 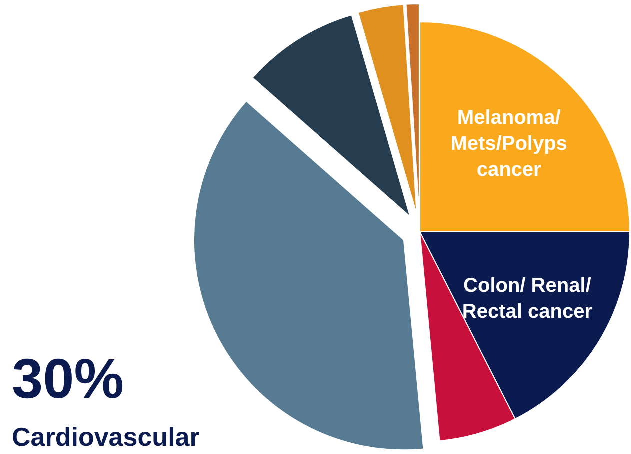 I want to click on slice-label: Colon/ Renal/ Rectal cancer, so click(x=527, y=298).